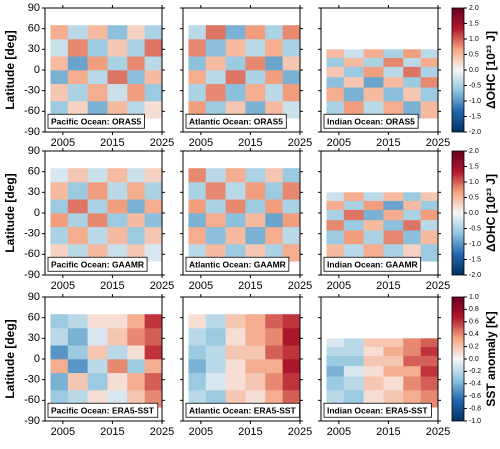 This screenshot has height=449, width=500. I want to click on panel-label: Atlantic Ocean: ERA5-SST, so click(243, 410).